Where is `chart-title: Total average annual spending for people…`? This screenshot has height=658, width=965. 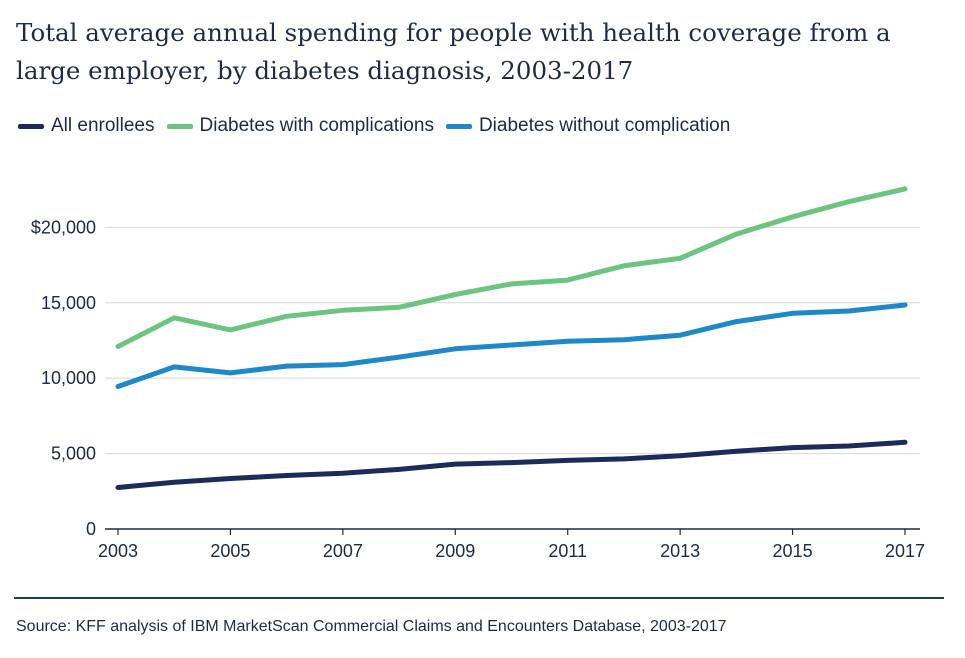
chart-title: Total average annual spending for people… is located at coordinates (453, 51).